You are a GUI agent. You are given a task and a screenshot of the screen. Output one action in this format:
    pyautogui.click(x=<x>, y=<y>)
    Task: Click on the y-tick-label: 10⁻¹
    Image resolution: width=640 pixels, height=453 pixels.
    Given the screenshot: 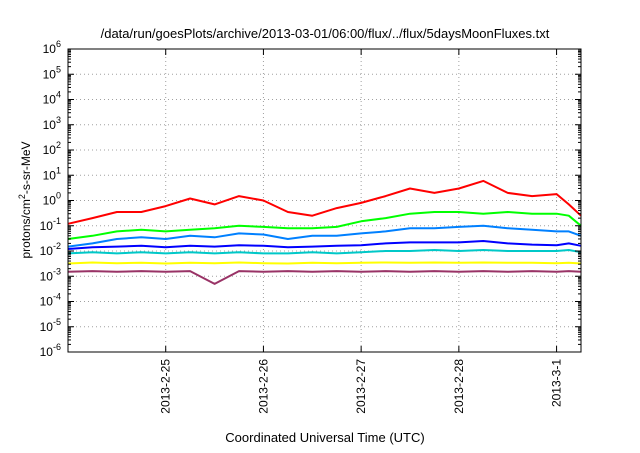 What is the action you would take?
    pyautogui.click(x=50, y=224)
    